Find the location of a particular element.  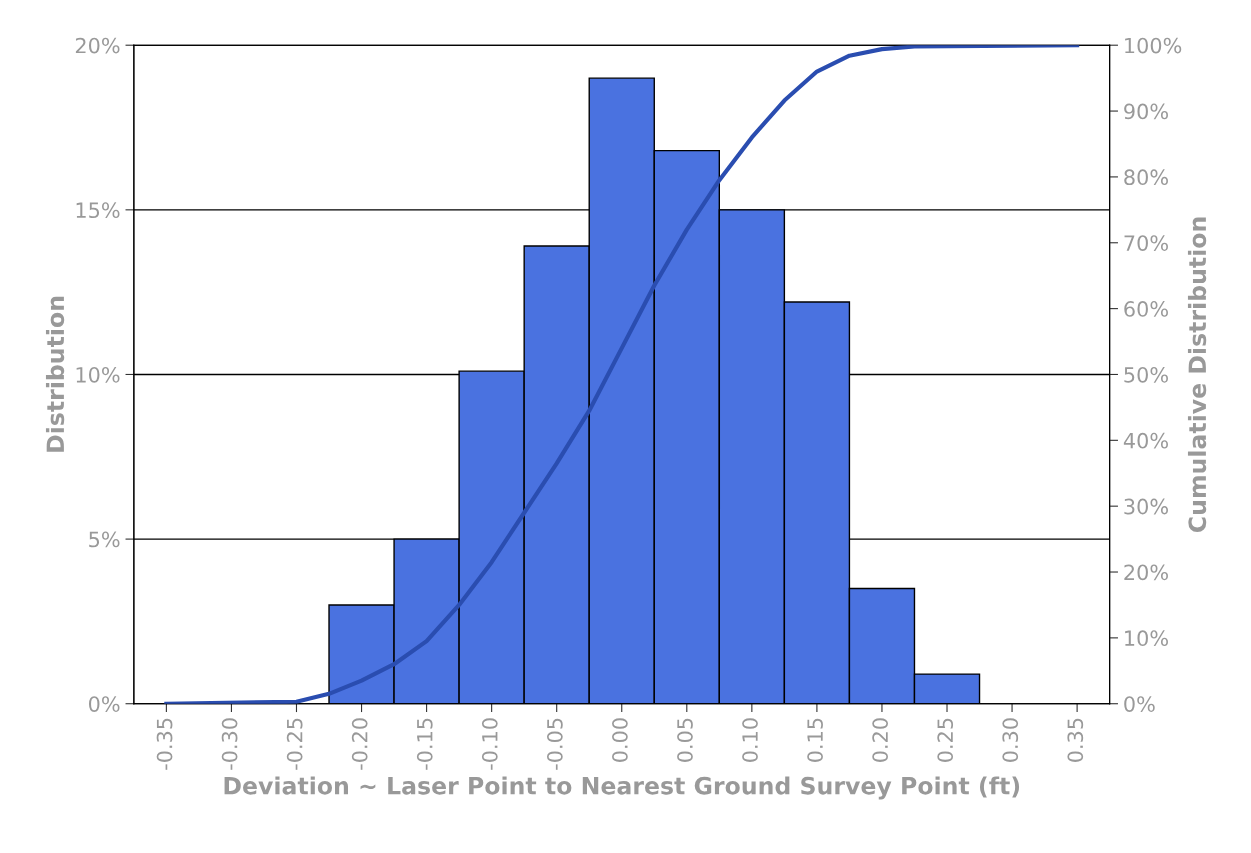

y2-tick-label: 50% is located at coordinates (1146, 374).